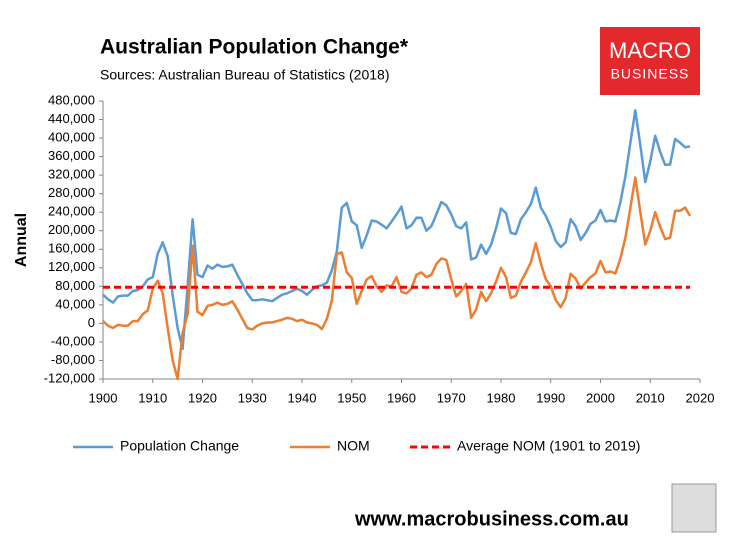 This screenshot has height=558, width=736. Describe the element at coordinates (71, 192) in the screenshot. I see `y-tick-label: 280,000` at that location.